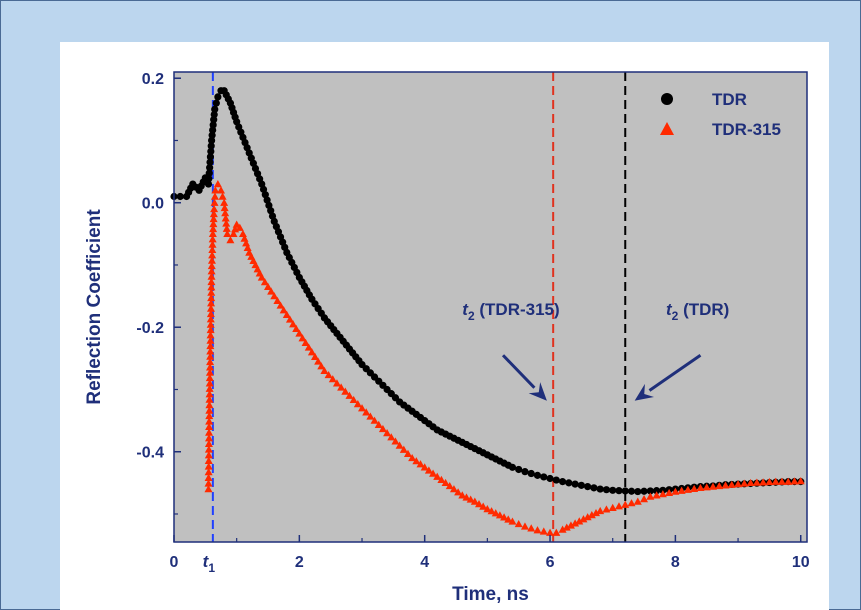  I want to click on annotation-label-1: t2 (TDR), so click(697, 311).